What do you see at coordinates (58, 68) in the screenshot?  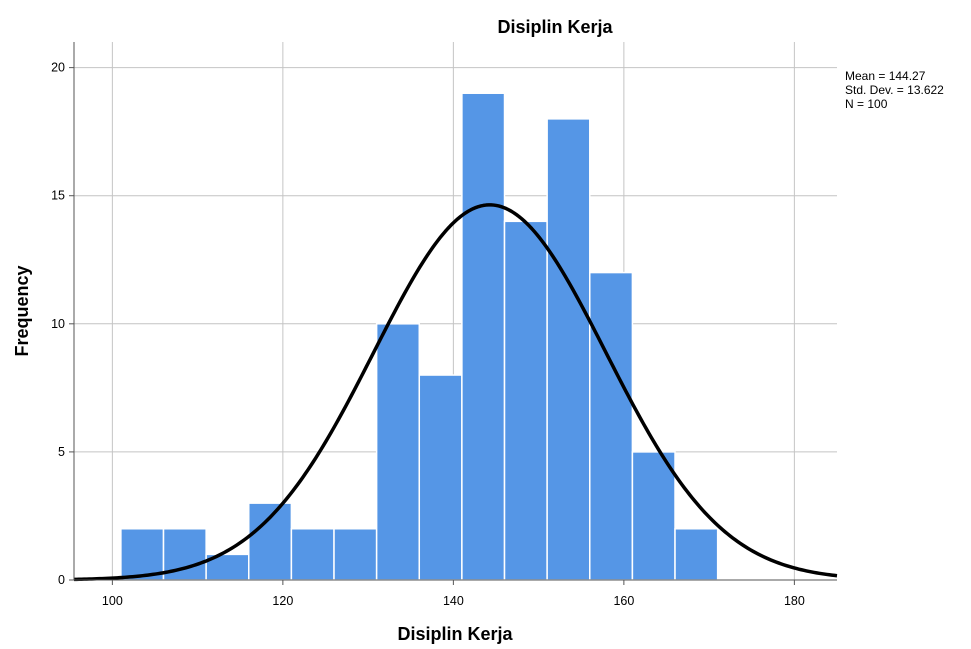 I see `y-tick-label: 20` at bounding box center [58, 68].